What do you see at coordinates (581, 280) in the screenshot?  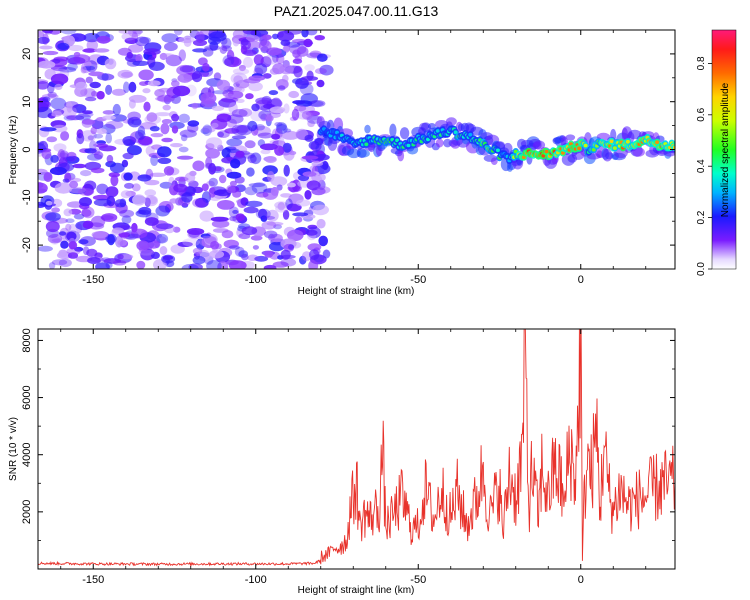 I see `x-tick-label: 0` at bounding box center [581, 280].